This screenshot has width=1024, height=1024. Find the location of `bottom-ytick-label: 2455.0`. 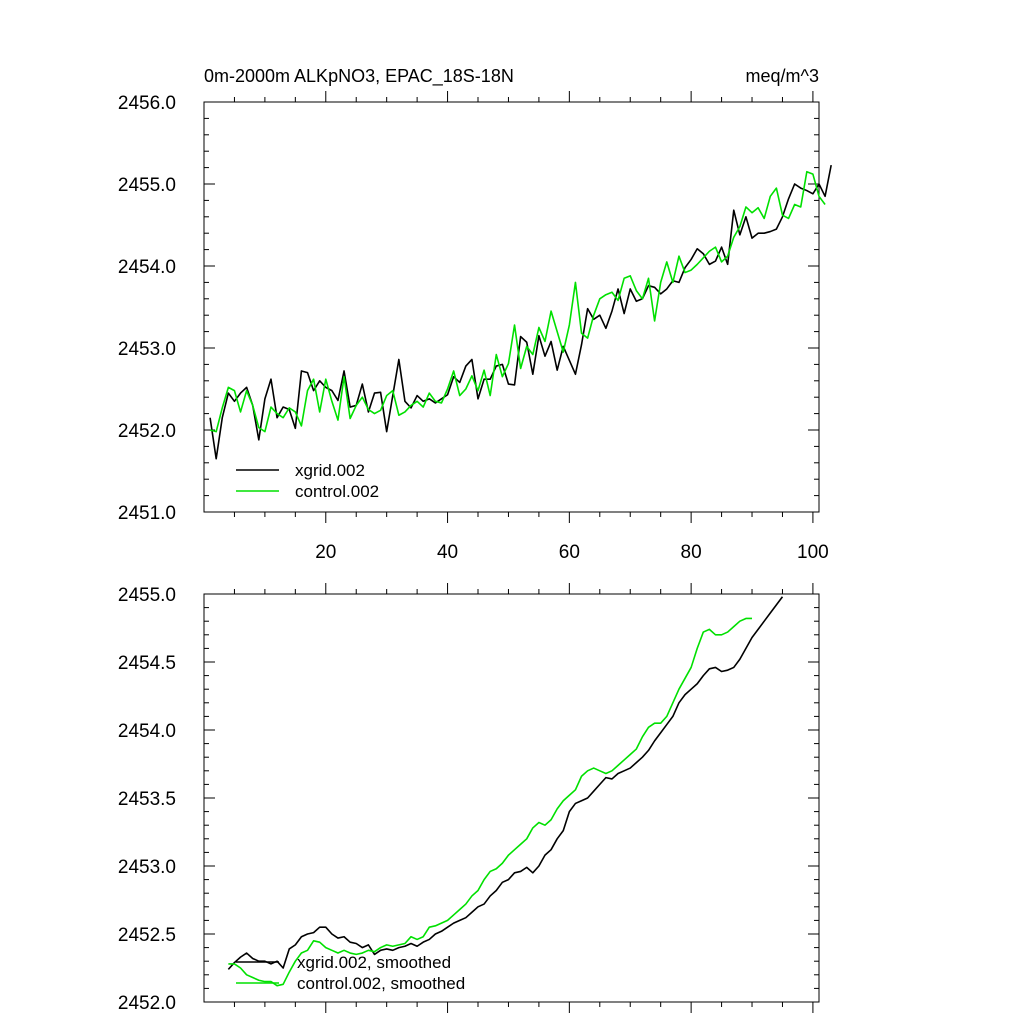

bottom-ytick-label: 2455.0 is located at coordinates (147, 595).